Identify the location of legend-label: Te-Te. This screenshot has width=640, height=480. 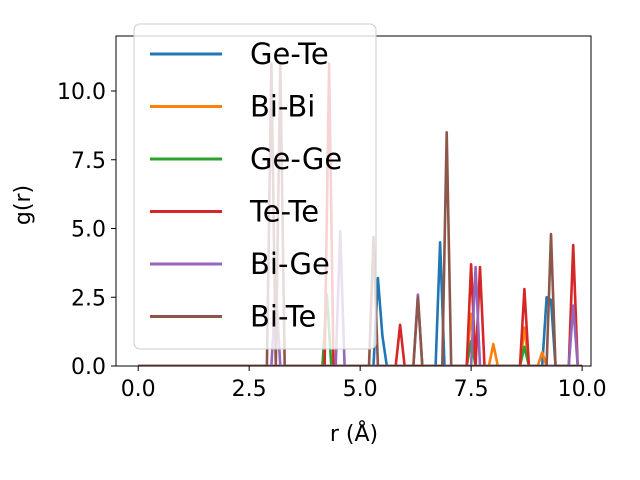
(284, 212).